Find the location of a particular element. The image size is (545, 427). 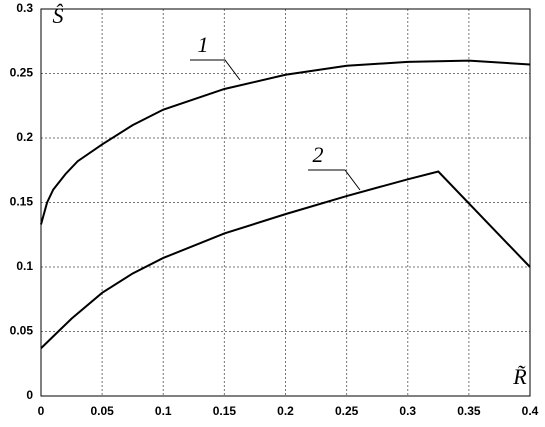

y-tick-label: 0.2 is located at coordinates (24, 137).